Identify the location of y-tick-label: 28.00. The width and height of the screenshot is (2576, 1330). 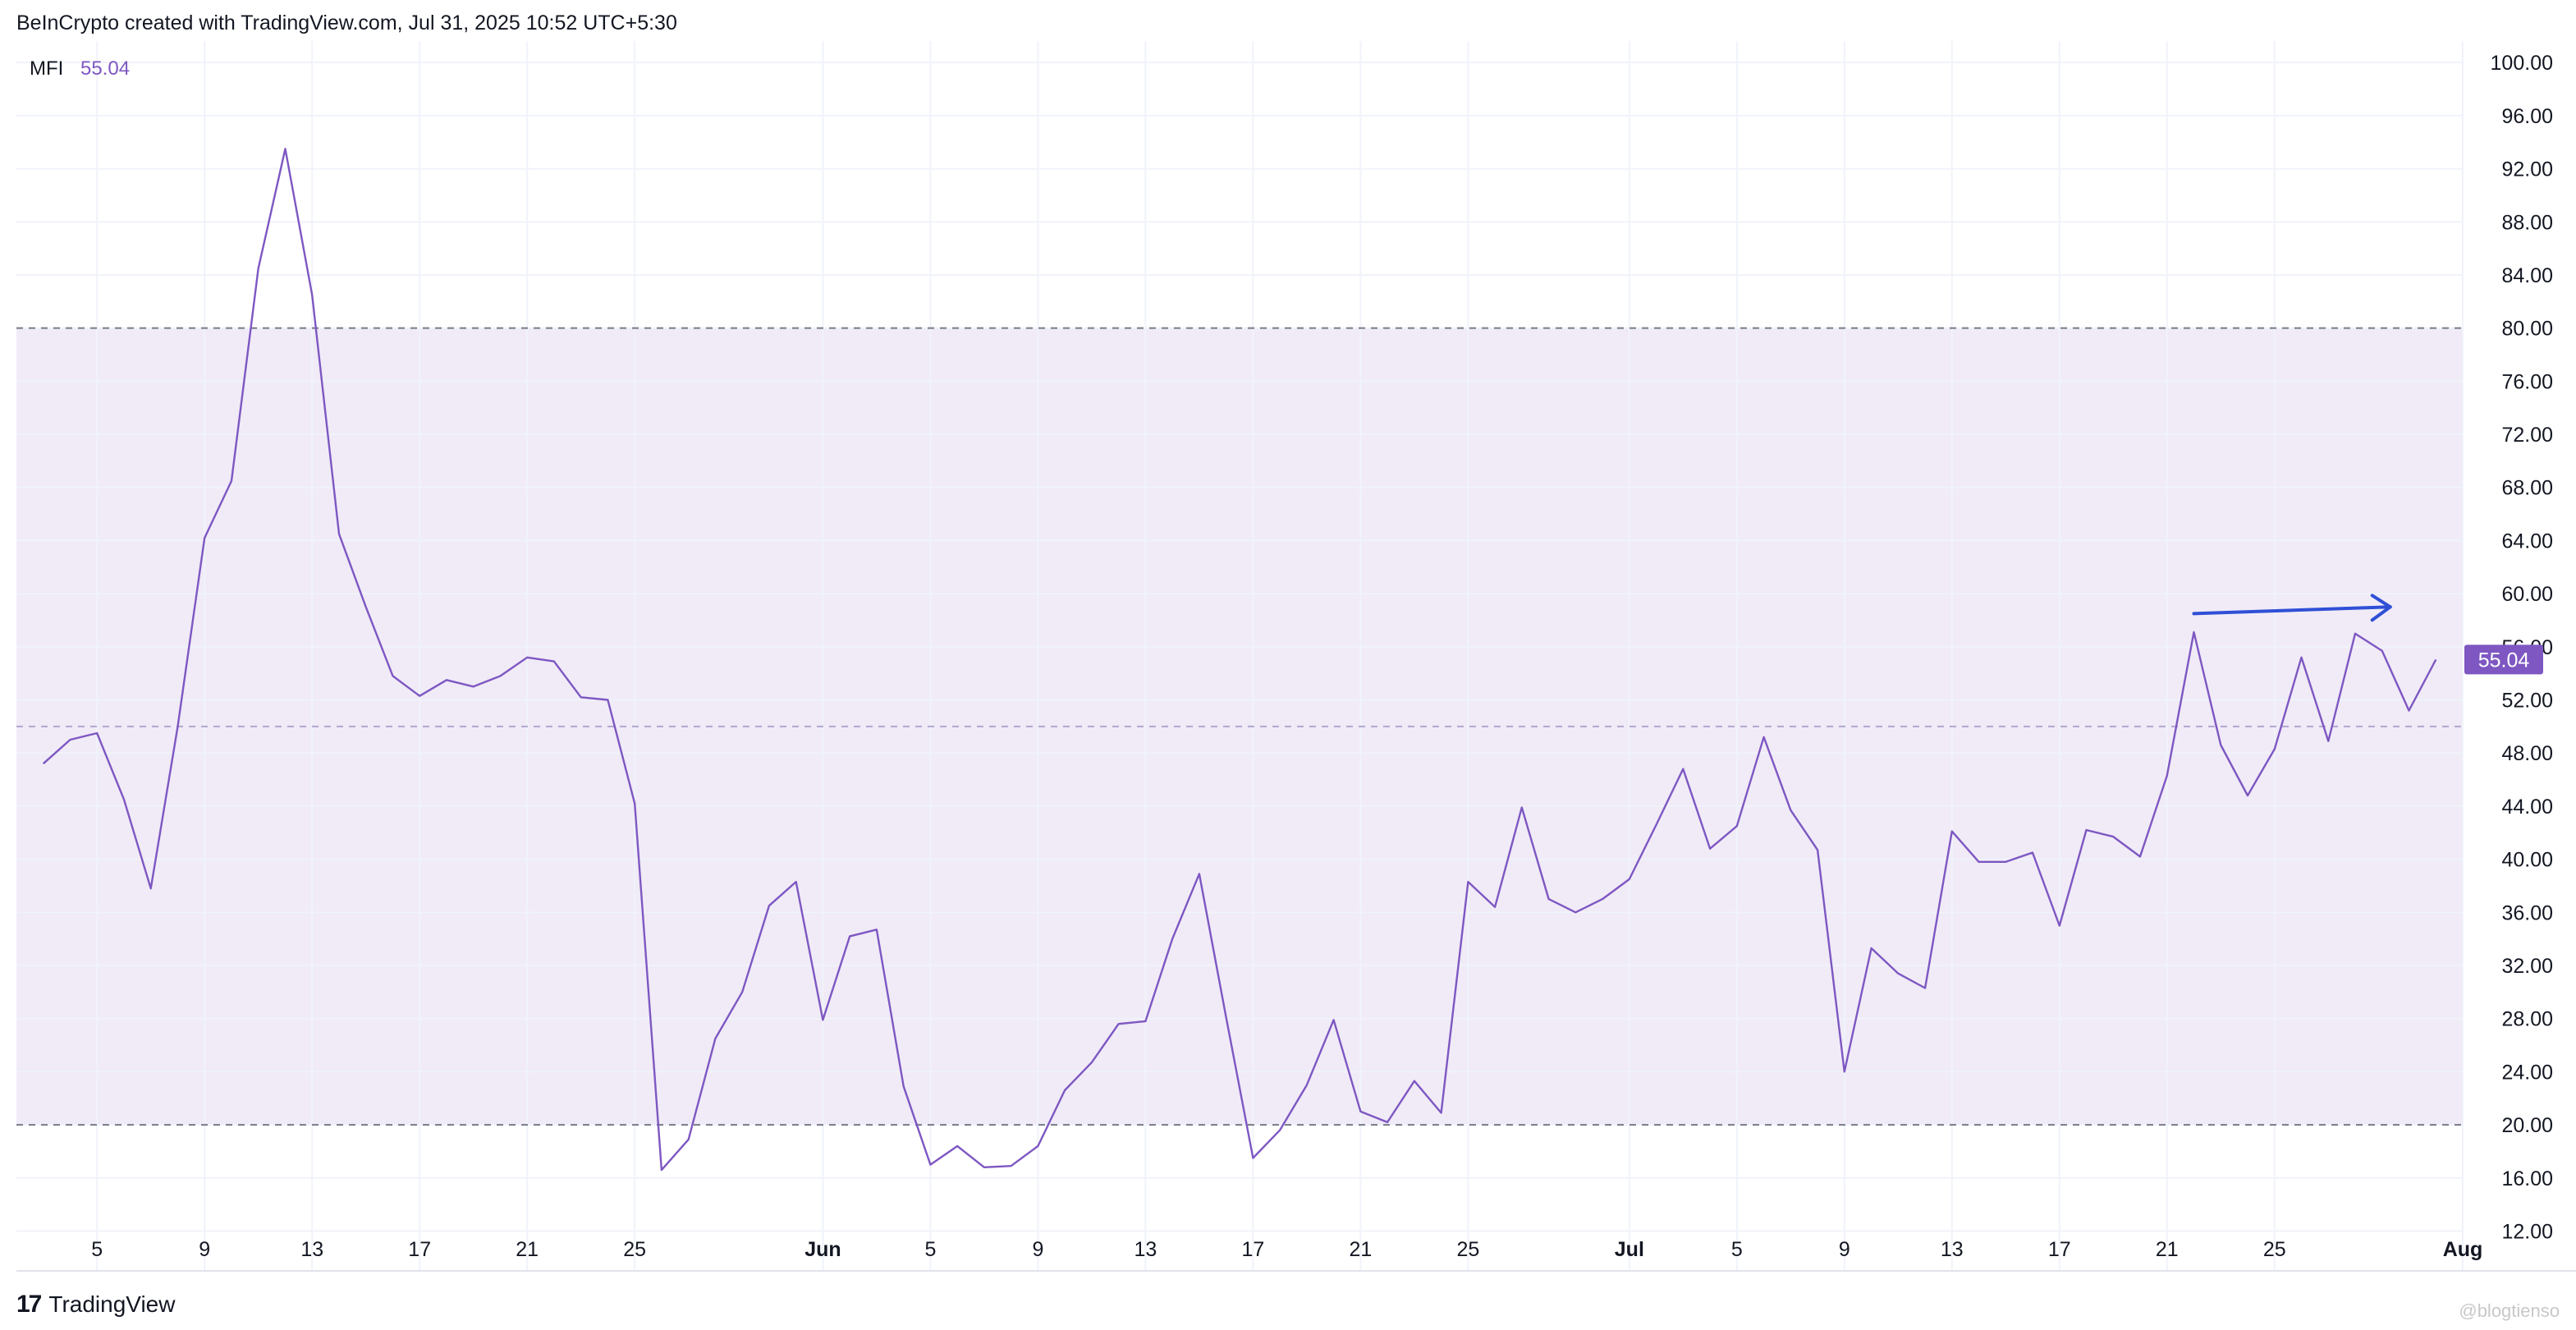
(2527, 1019).